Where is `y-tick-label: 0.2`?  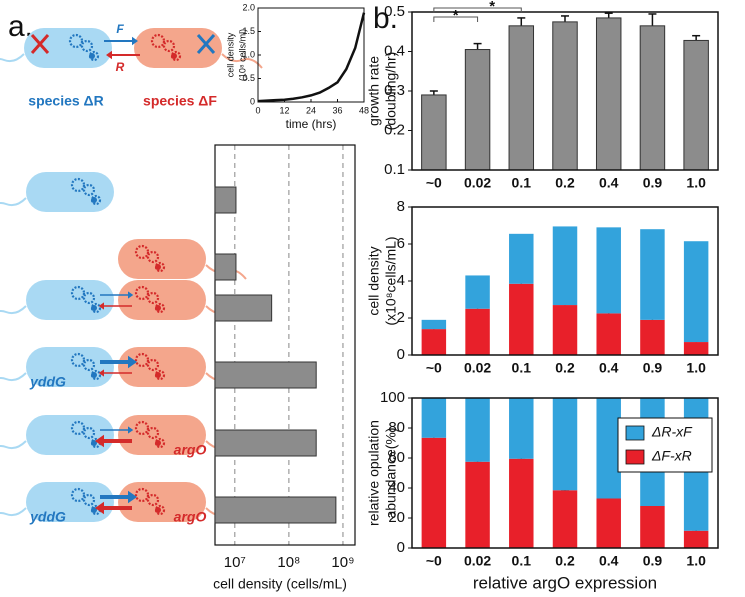 y-tick-label: 0.2 is located at coordinates (394, 129).